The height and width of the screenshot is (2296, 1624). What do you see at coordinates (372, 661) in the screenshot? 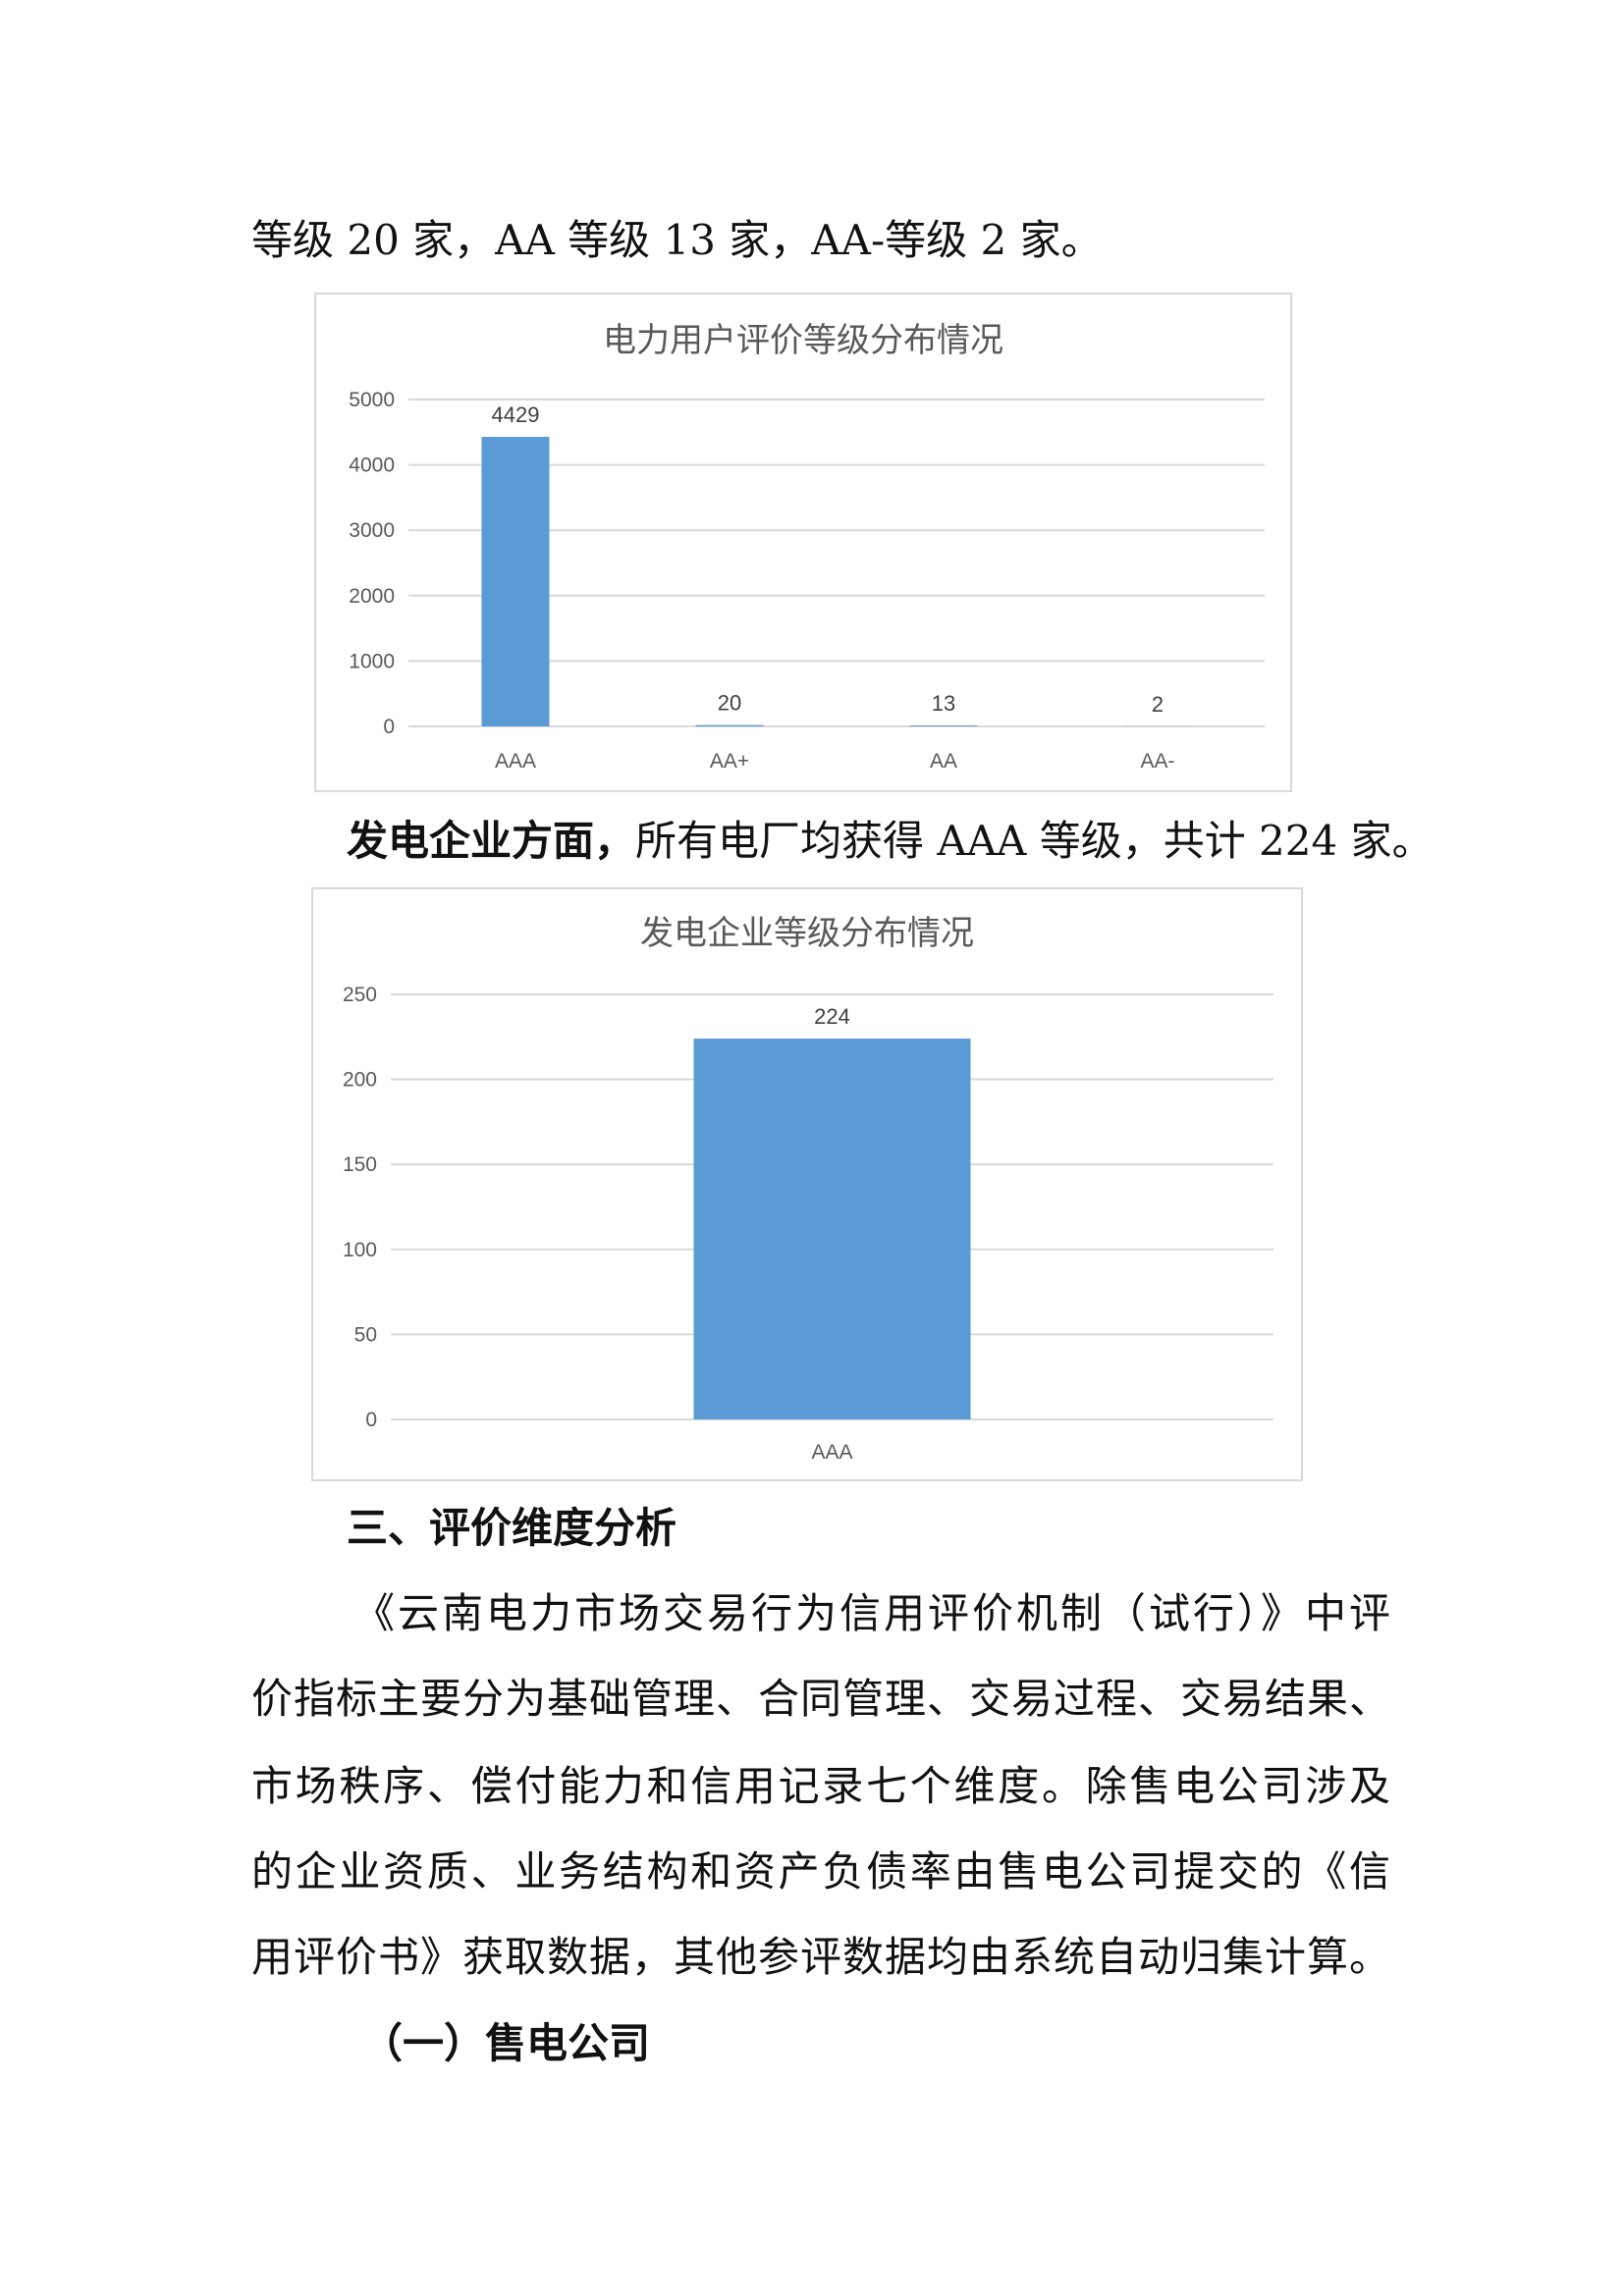
I see `y-tick-label: 1000` at bounding box center [372, 661].